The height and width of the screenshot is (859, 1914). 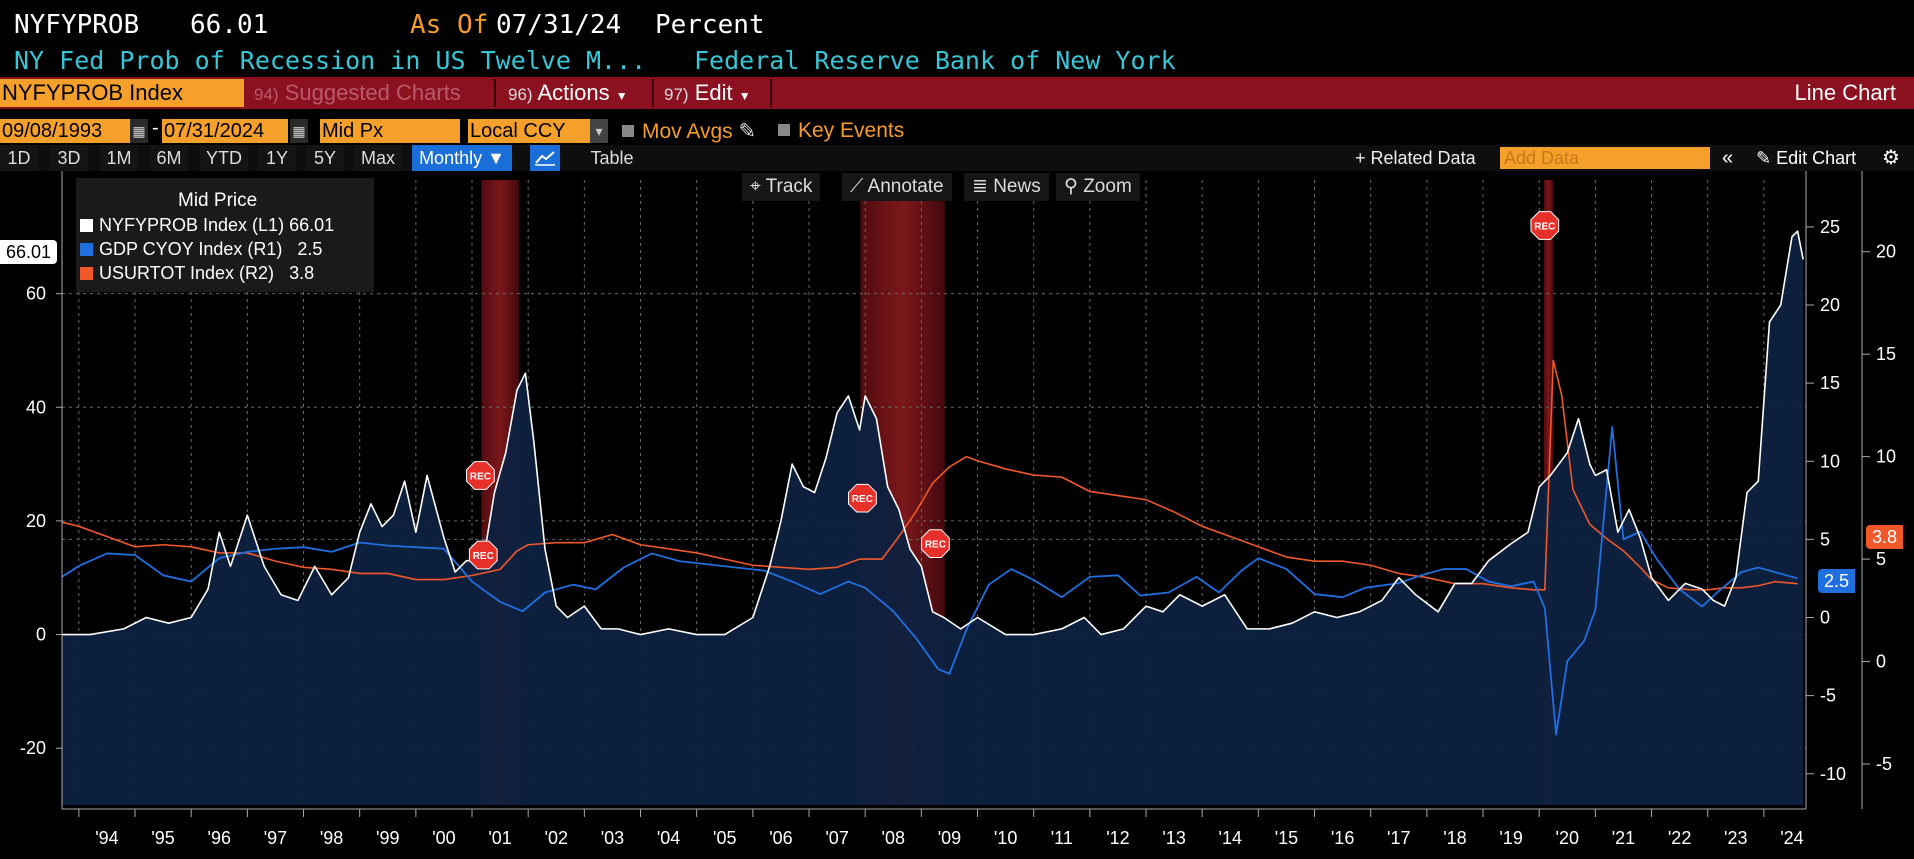 What do you see at coordinates (556, 838) in the screenshot?
I see `x-axis-tick-label: '02` at bounding box center [556, 838].